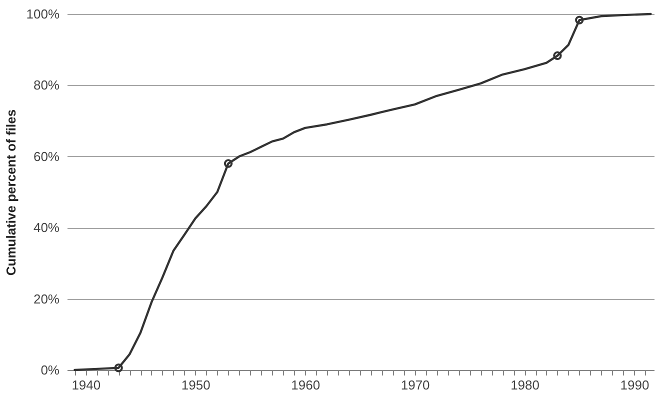 The height and width of the screenshot is (398, 670). I want to click on y-tick-label: 40%, so click(46, 228).